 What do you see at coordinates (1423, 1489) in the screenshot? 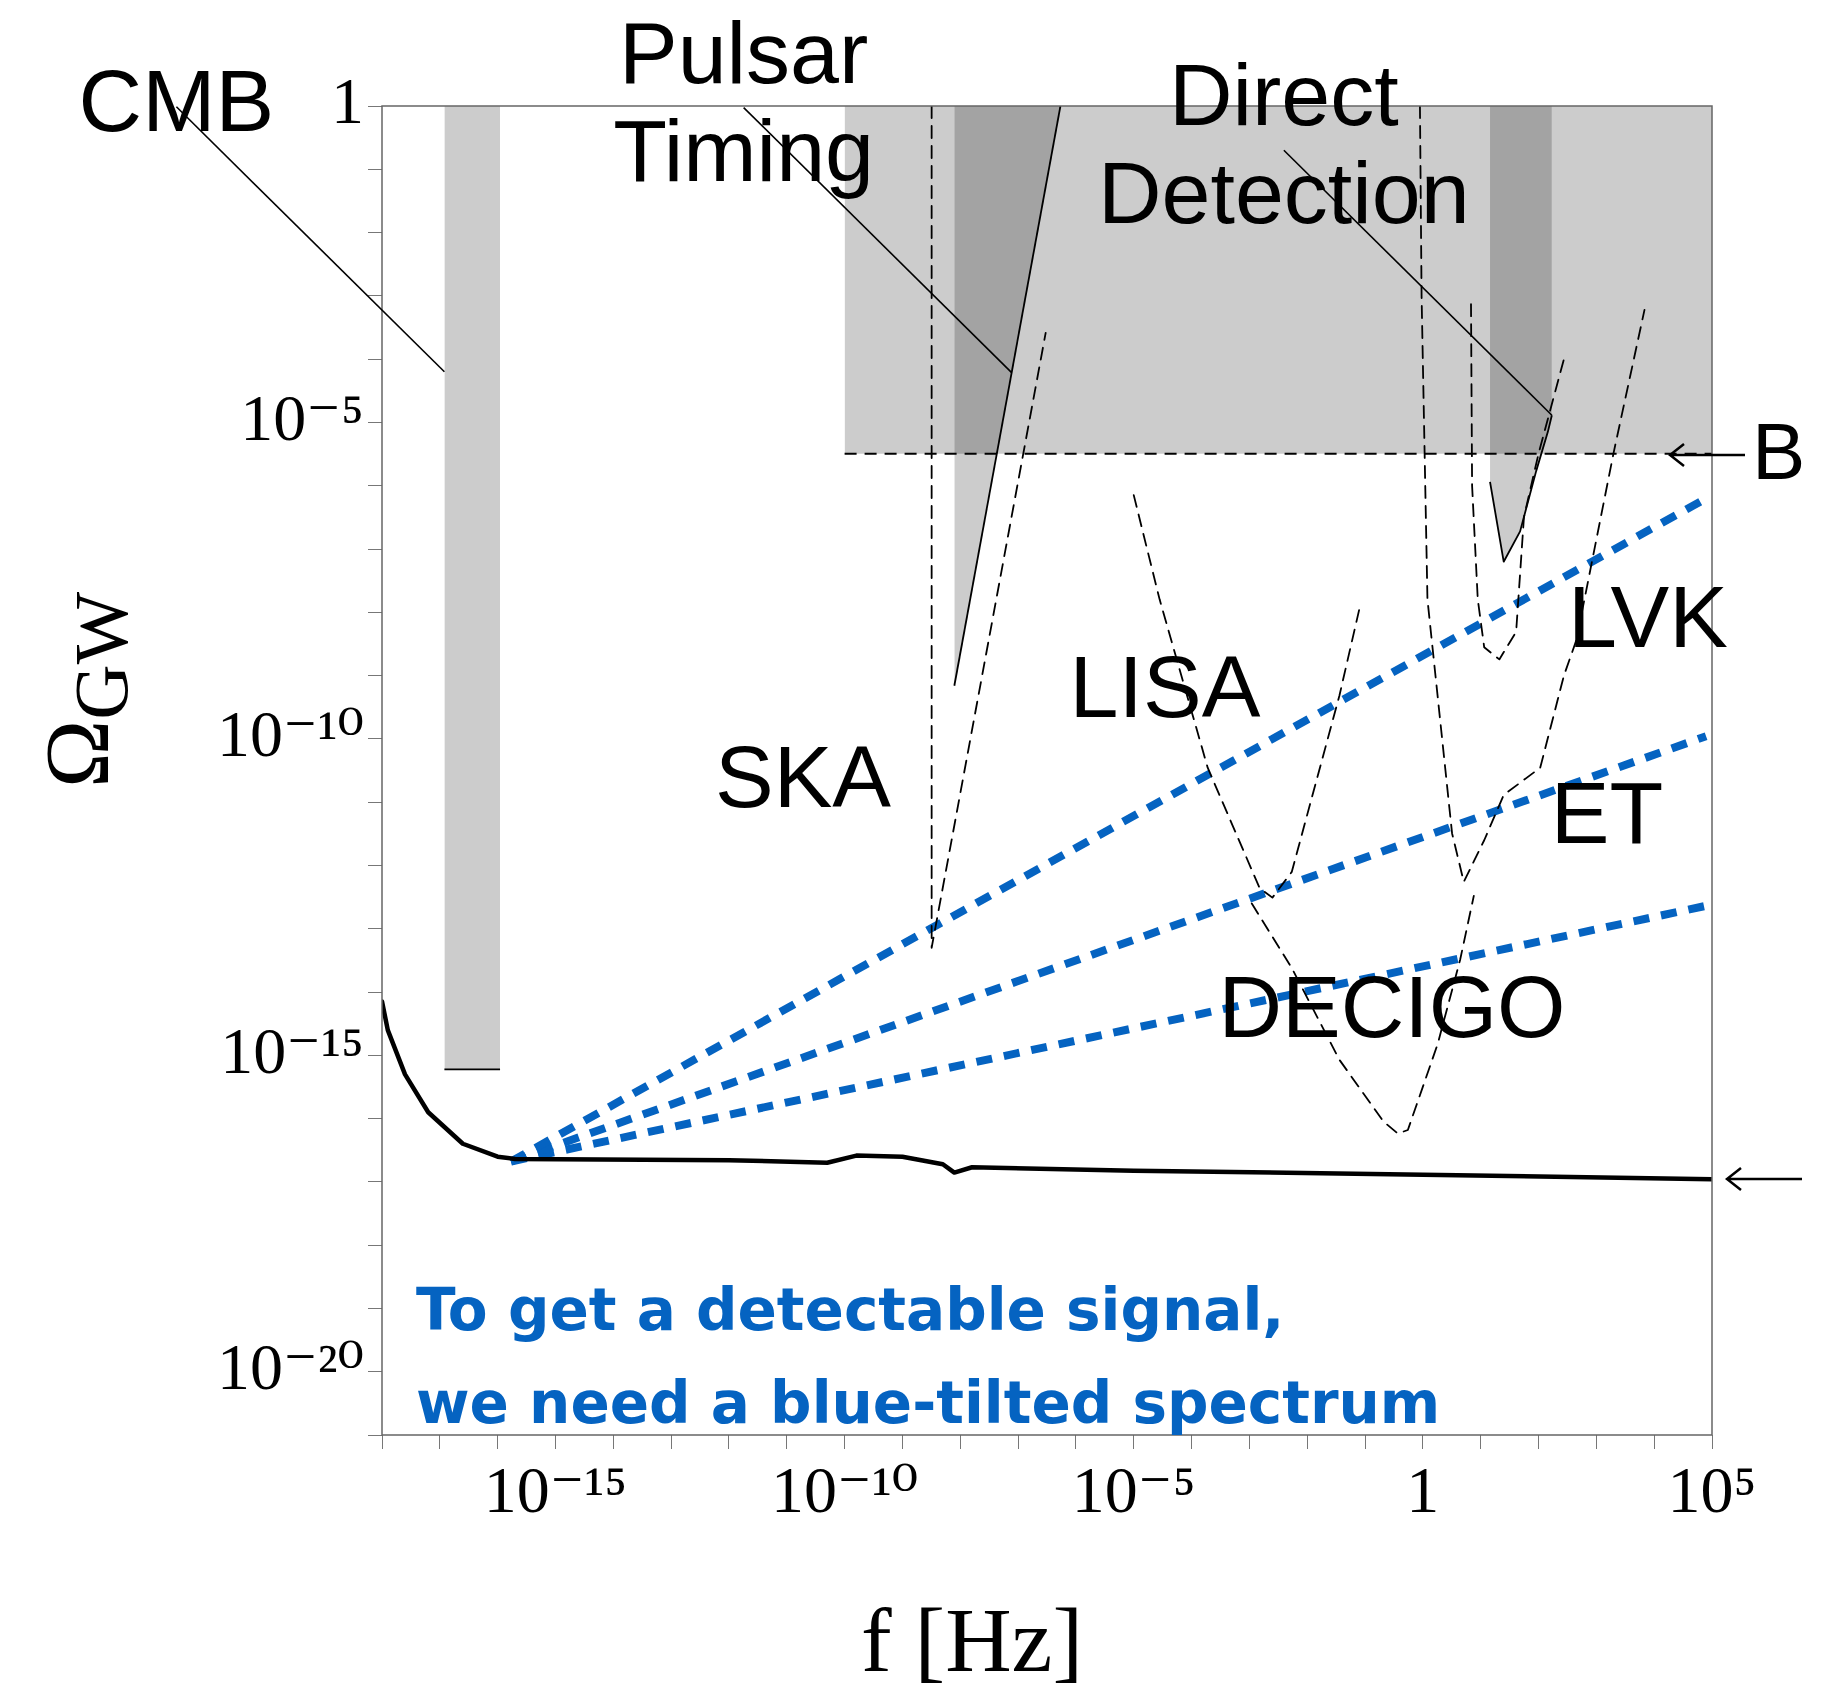
I see `x-tick-label: 1` at bounding box center [1423, 1489].